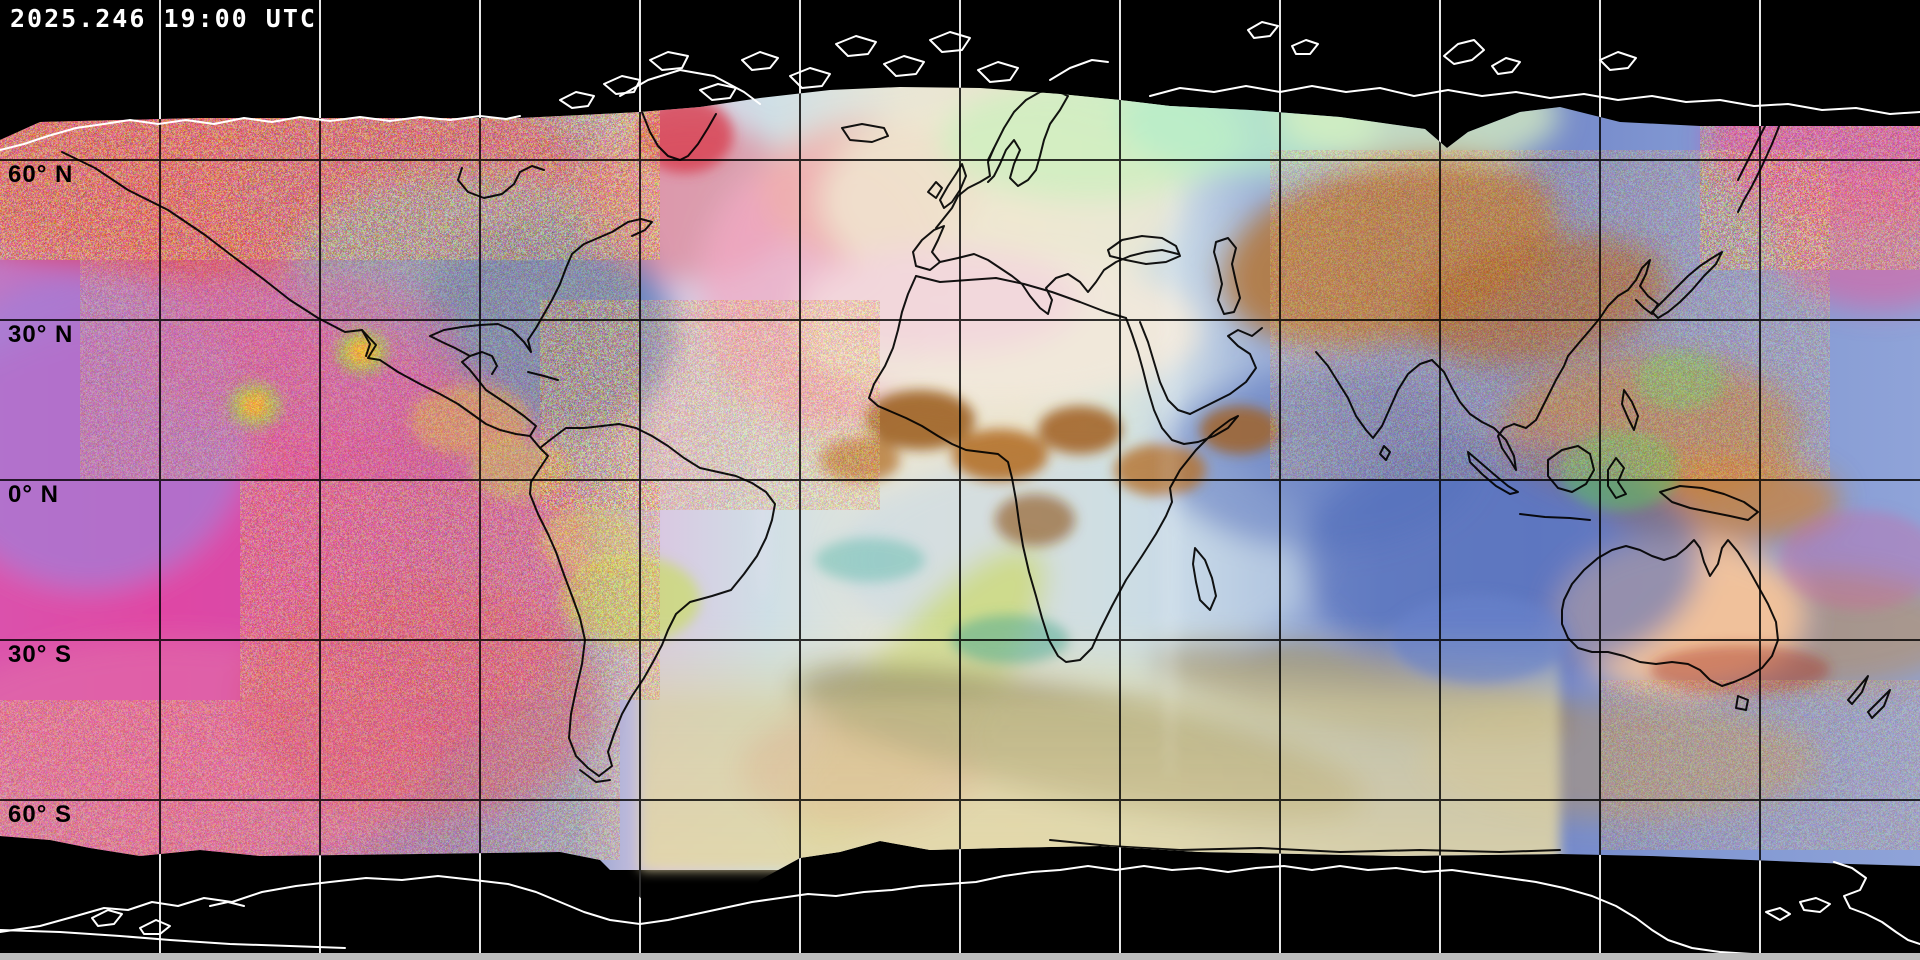 Image resolution: width=1920 pixels, height=960 pixels. Describe the element at coordinates (960, 912) in the screenshot. I see `antarctica-coastline` at that location.